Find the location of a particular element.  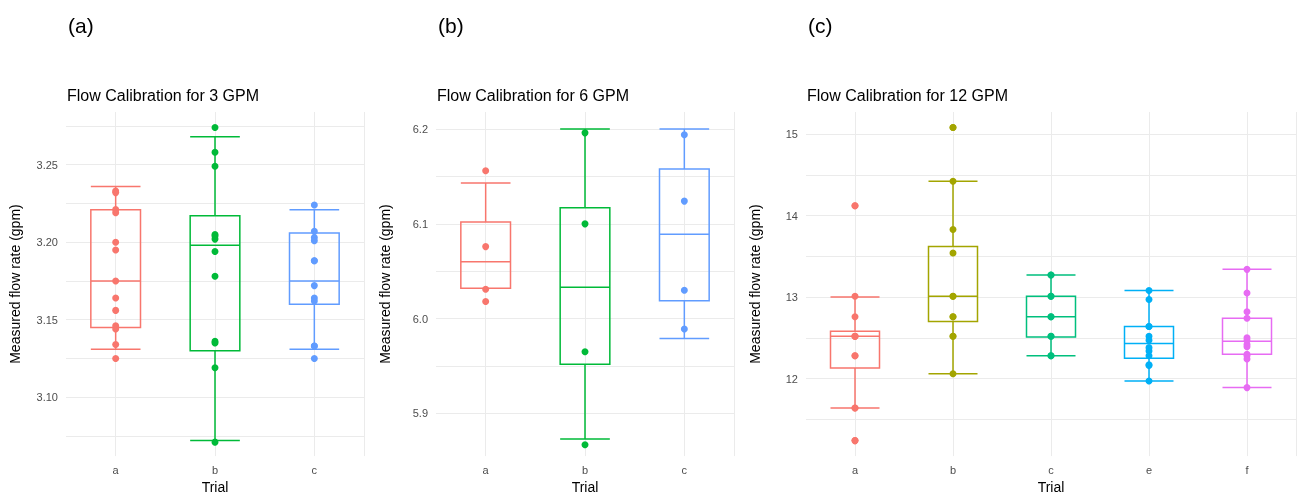

y-tick-label: 3.10 is located at coordinates (47, 397).